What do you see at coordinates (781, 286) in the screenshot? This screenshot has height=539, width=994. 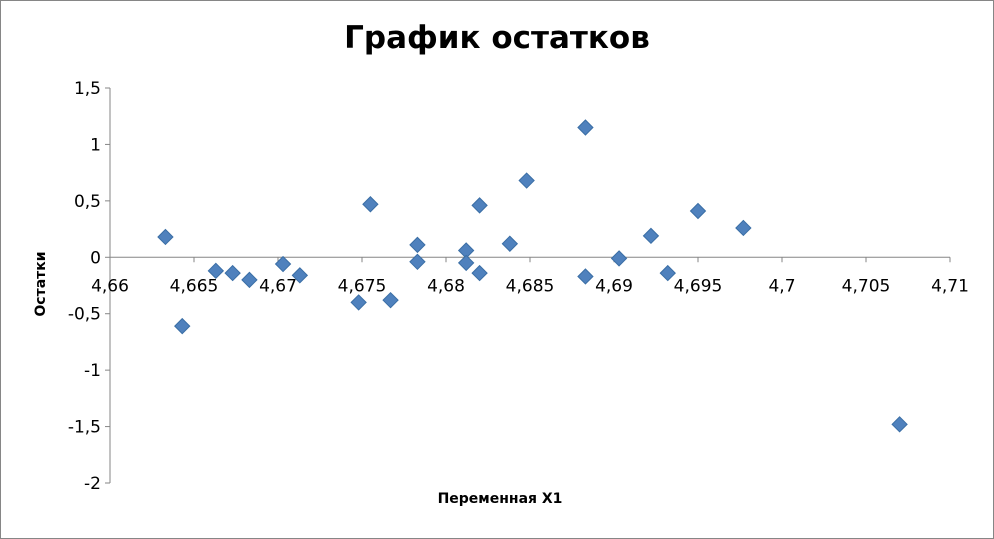 I see `x-tick-label: 4,7` at bounding box center [781, 286].